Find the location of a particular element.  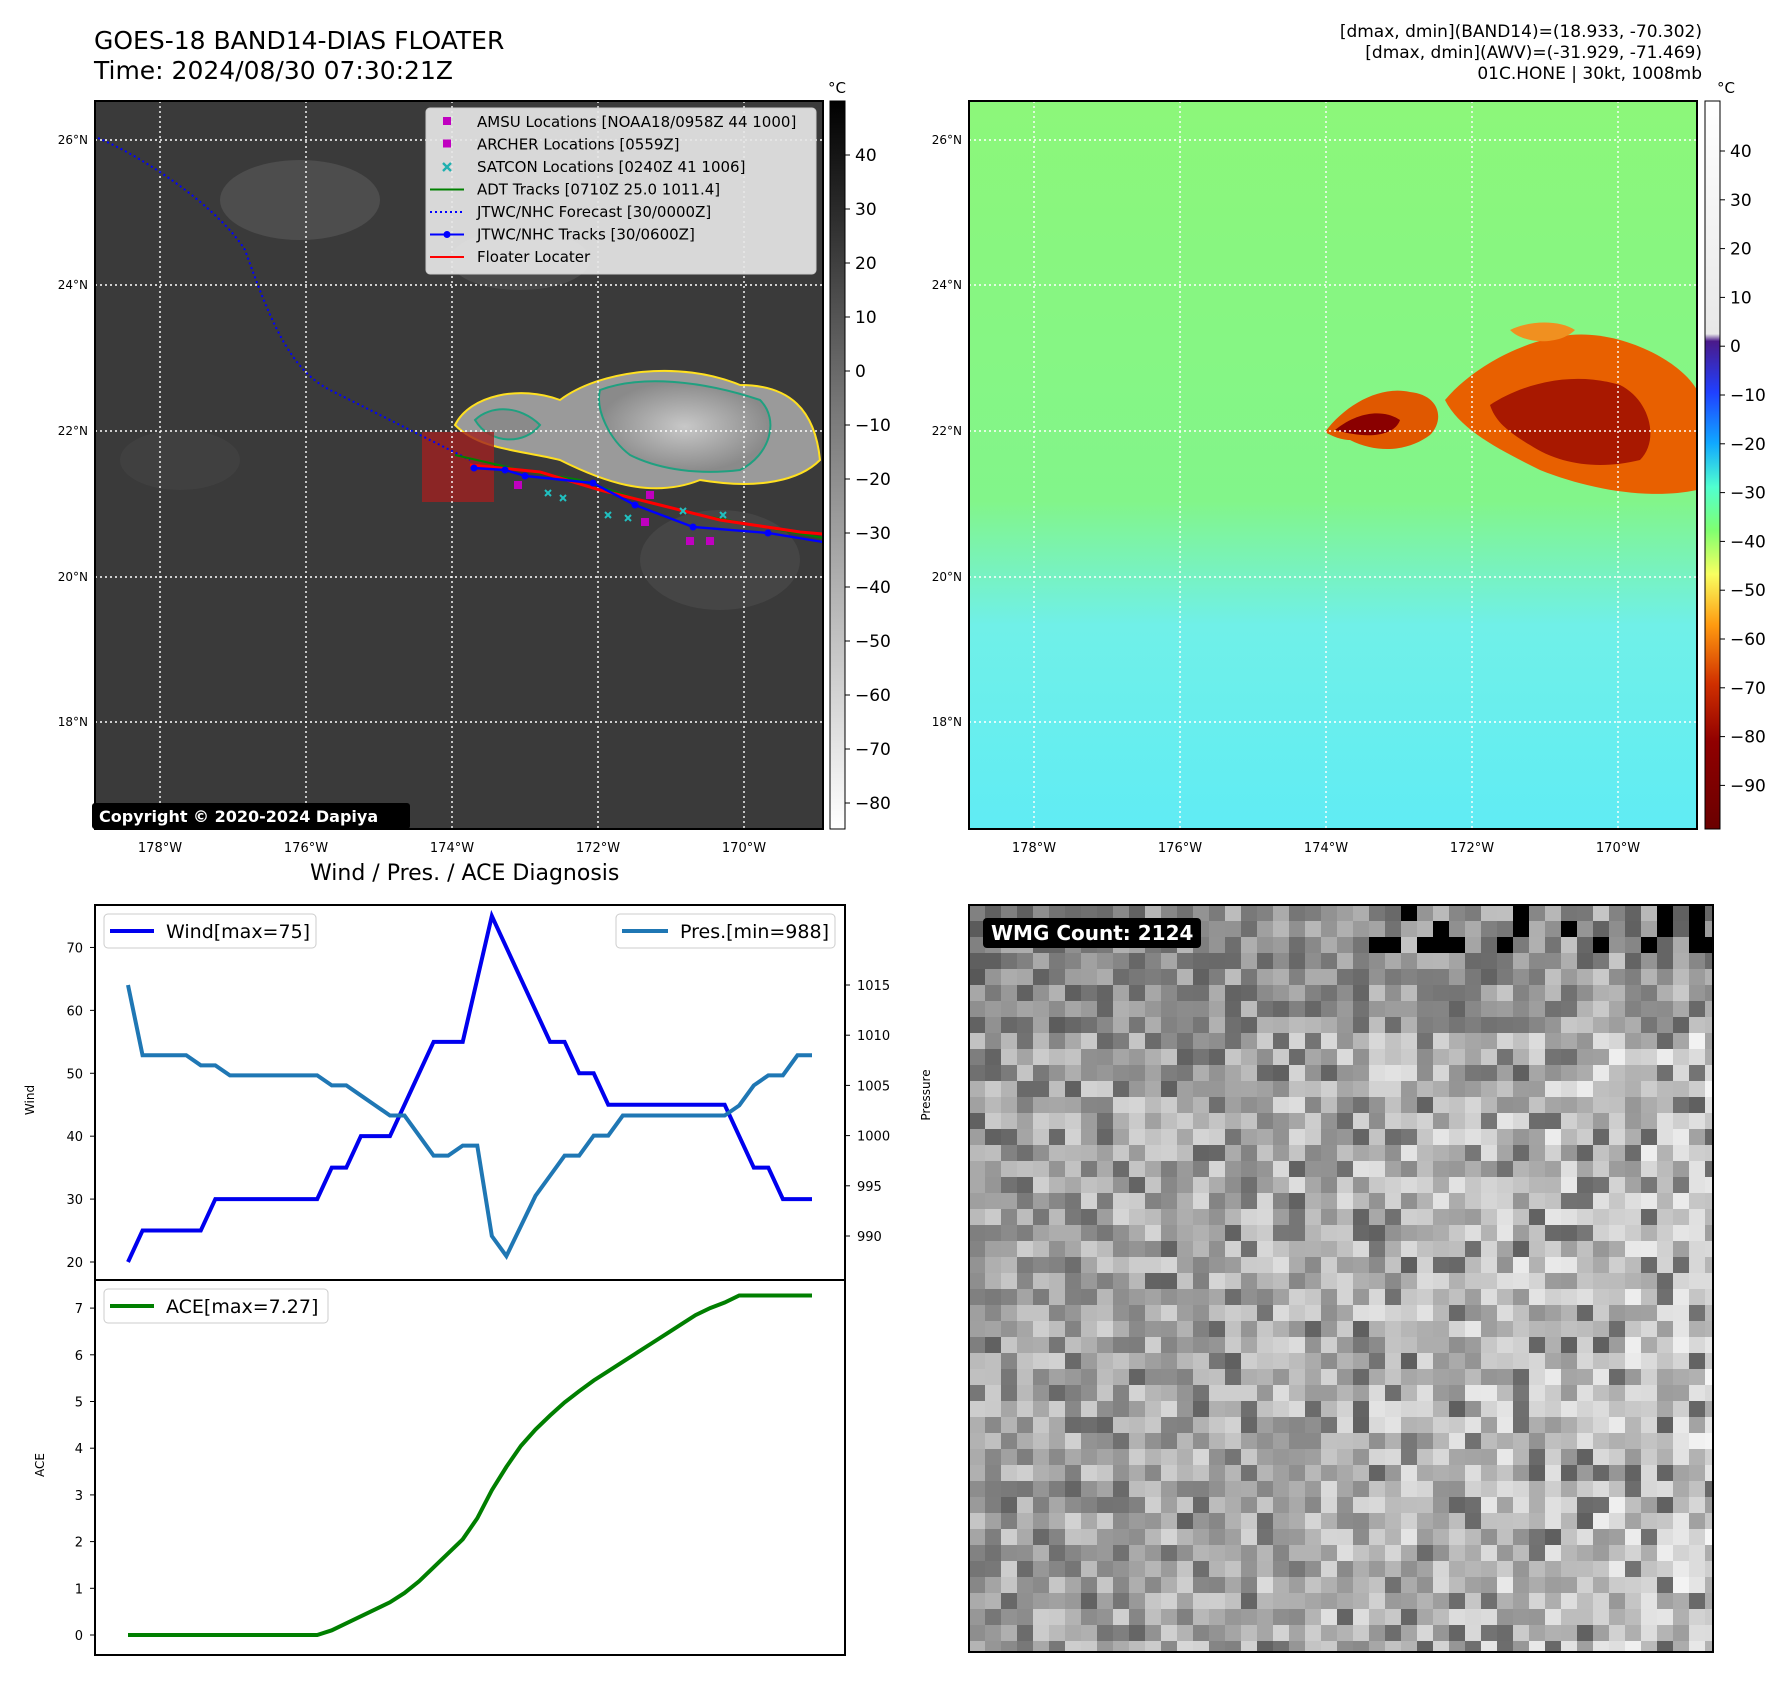

wind-legend-label: Wind[max=75] is located at coordinates (238, 932).